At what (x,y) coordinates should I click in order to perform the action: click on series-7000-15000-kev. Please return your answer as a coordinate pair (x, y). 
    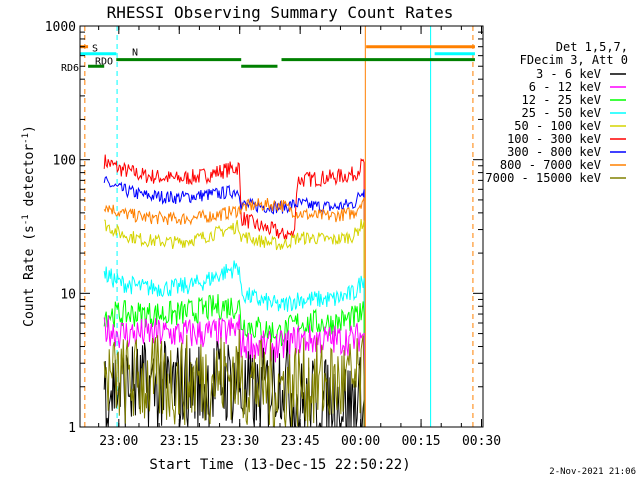
    Looking at the image, I should click on (234, 378).